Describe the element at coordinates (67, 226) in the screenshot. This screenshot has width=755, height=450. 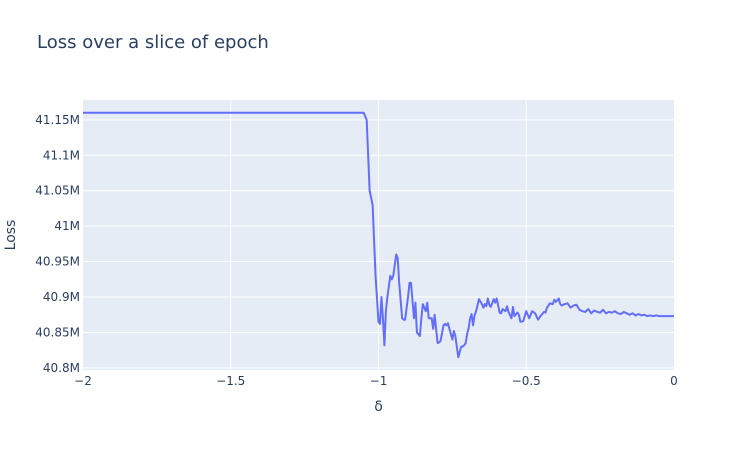
I see `y-tick-label: 41M` at that location.